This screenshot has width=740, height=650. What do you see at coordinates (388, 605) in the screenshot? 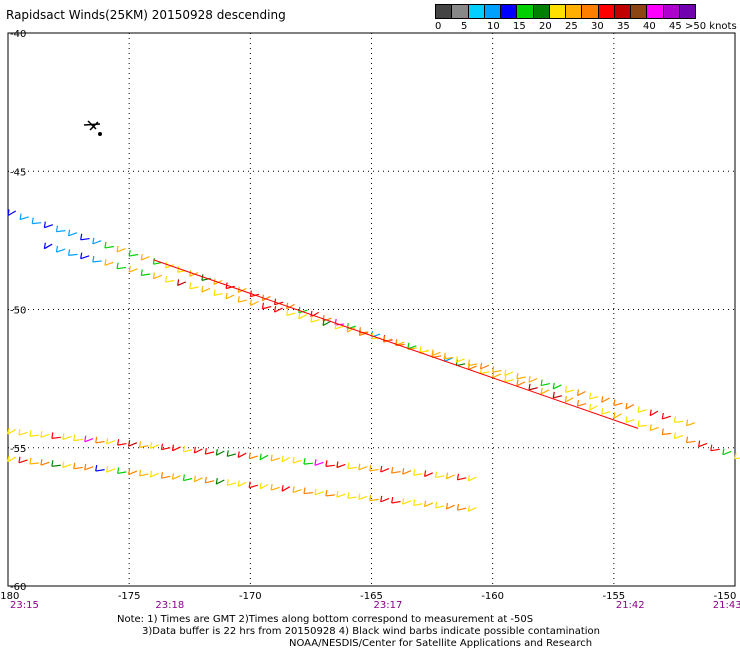
I see `time-label: 23:17` at bounding box center [388, 605].